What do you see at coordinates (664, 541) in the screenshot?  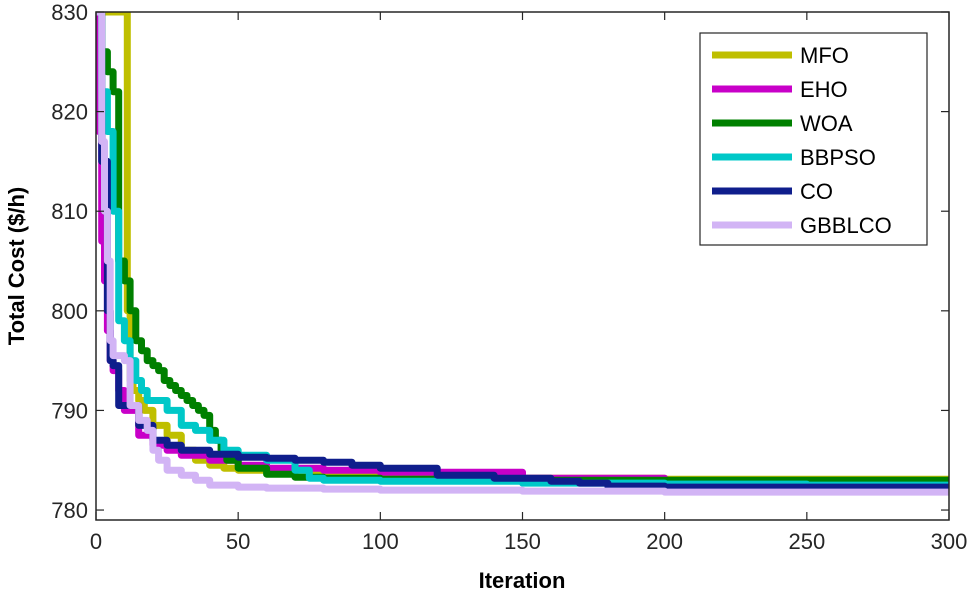 I see `x-tick-label-200: 200` at bounding box center [664, 541].